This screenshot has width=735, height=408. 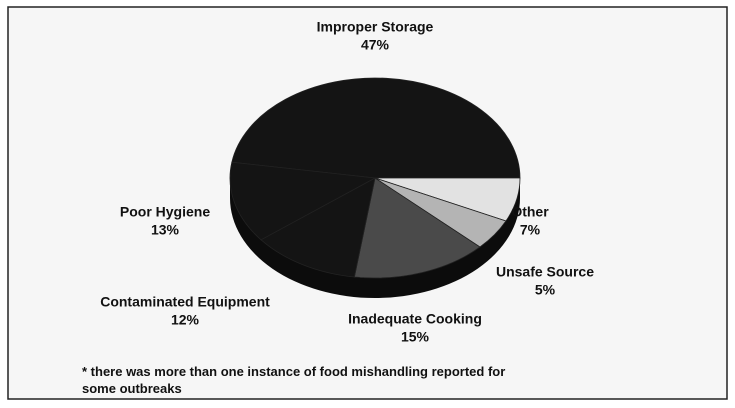 I want to click on slice-label: Contaminated Equipment, so click(x=185, y=302).